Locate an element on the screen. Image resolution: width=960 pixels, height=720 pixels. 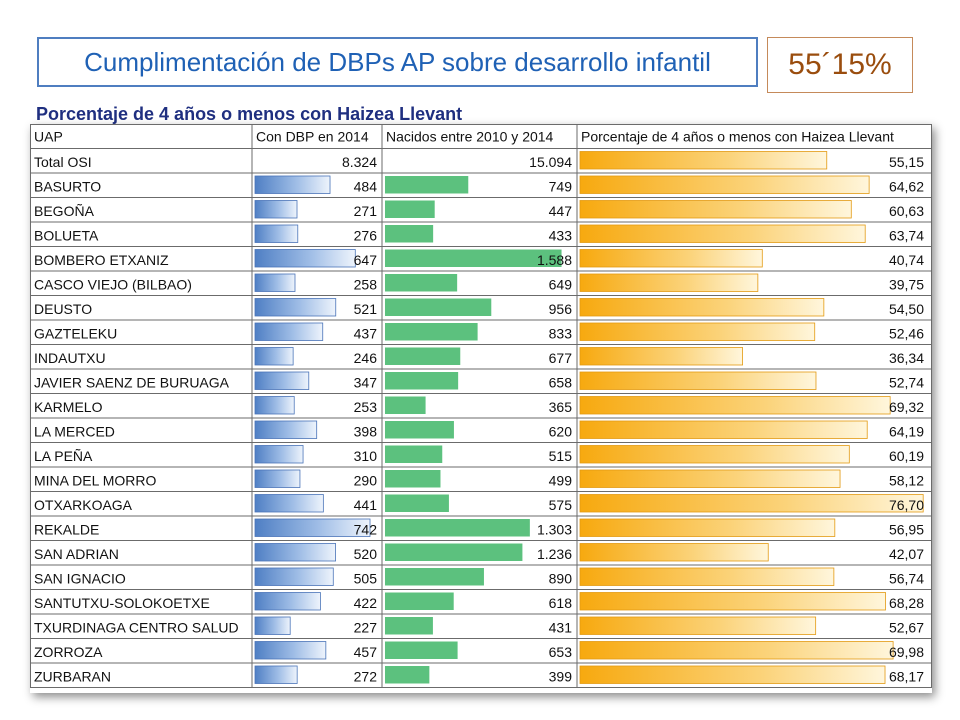
uap-name: BEGOÑA is located at coordinates (64, 211).